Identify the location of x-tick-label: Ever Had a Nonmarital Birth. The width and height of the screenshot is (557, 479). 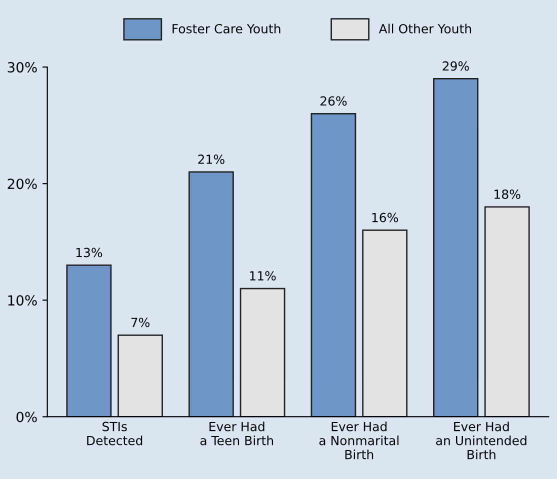
(358, 441).